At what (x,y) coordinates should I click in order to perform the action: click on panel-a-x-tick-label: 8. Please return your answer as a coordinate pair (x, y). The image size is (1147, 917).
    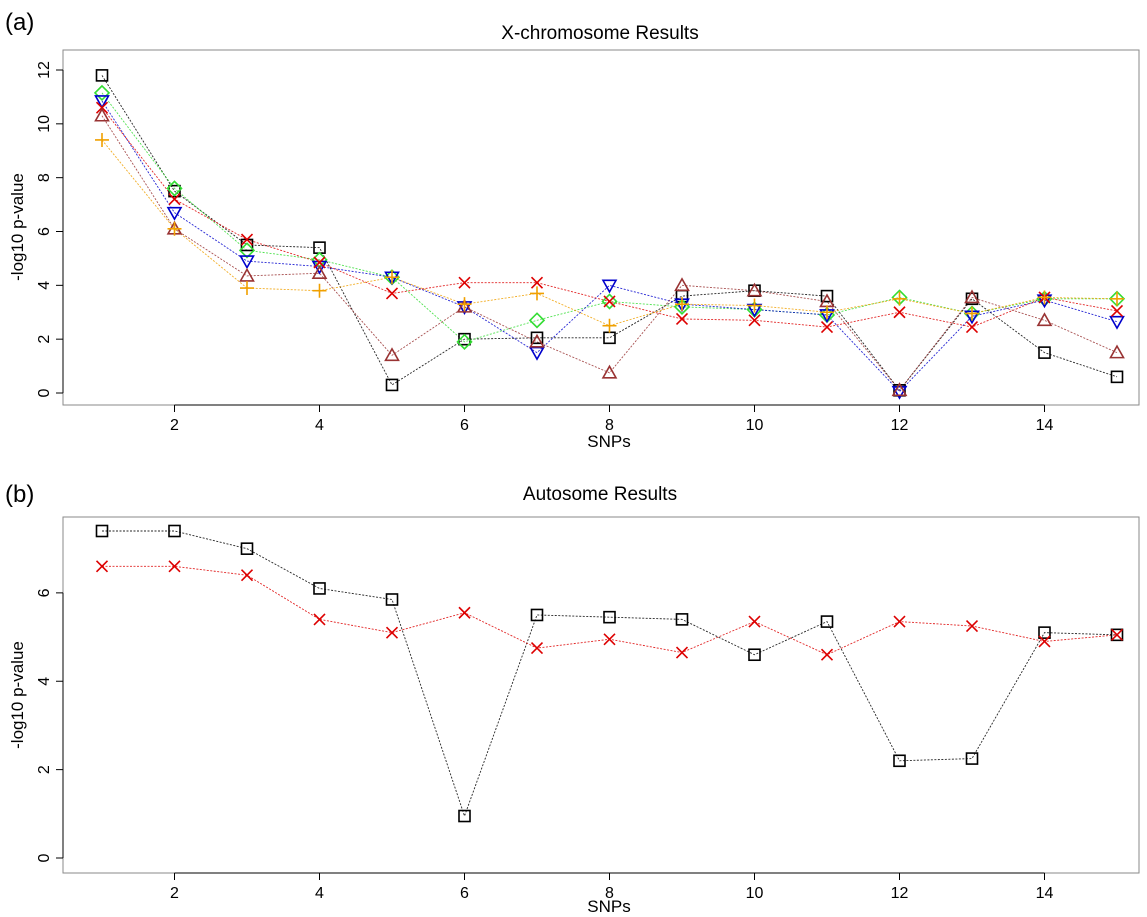
    Looking at the image, I should click on (609, 425).